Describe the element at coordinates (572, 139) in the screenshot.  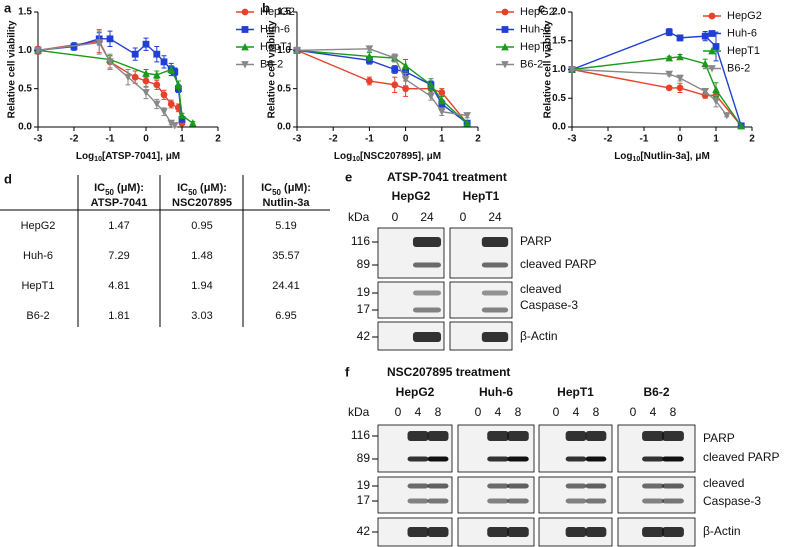
I see `x-tick-label: -3` at that location.